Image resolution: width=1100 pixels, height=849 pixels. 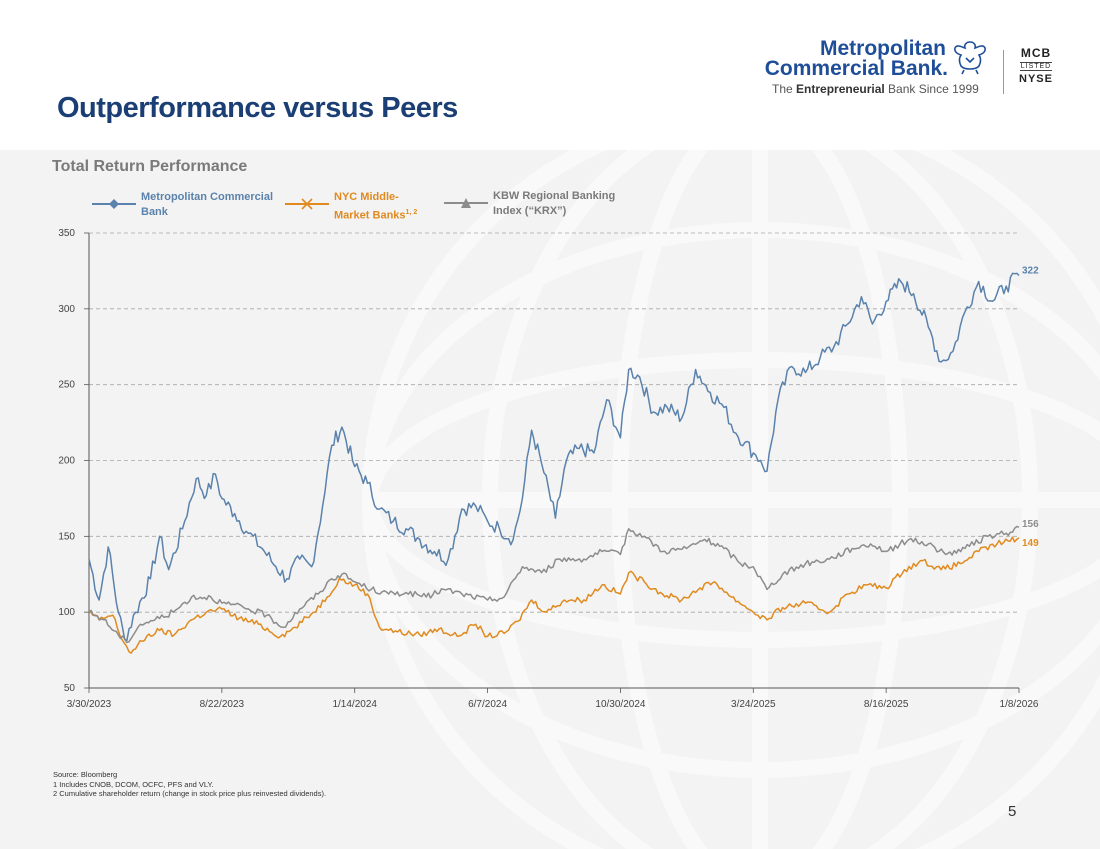 What do you see at coordinates (307, 204) in the screenshot?
I see `legend-marker-x-icon` at bounding box center [307, 204].